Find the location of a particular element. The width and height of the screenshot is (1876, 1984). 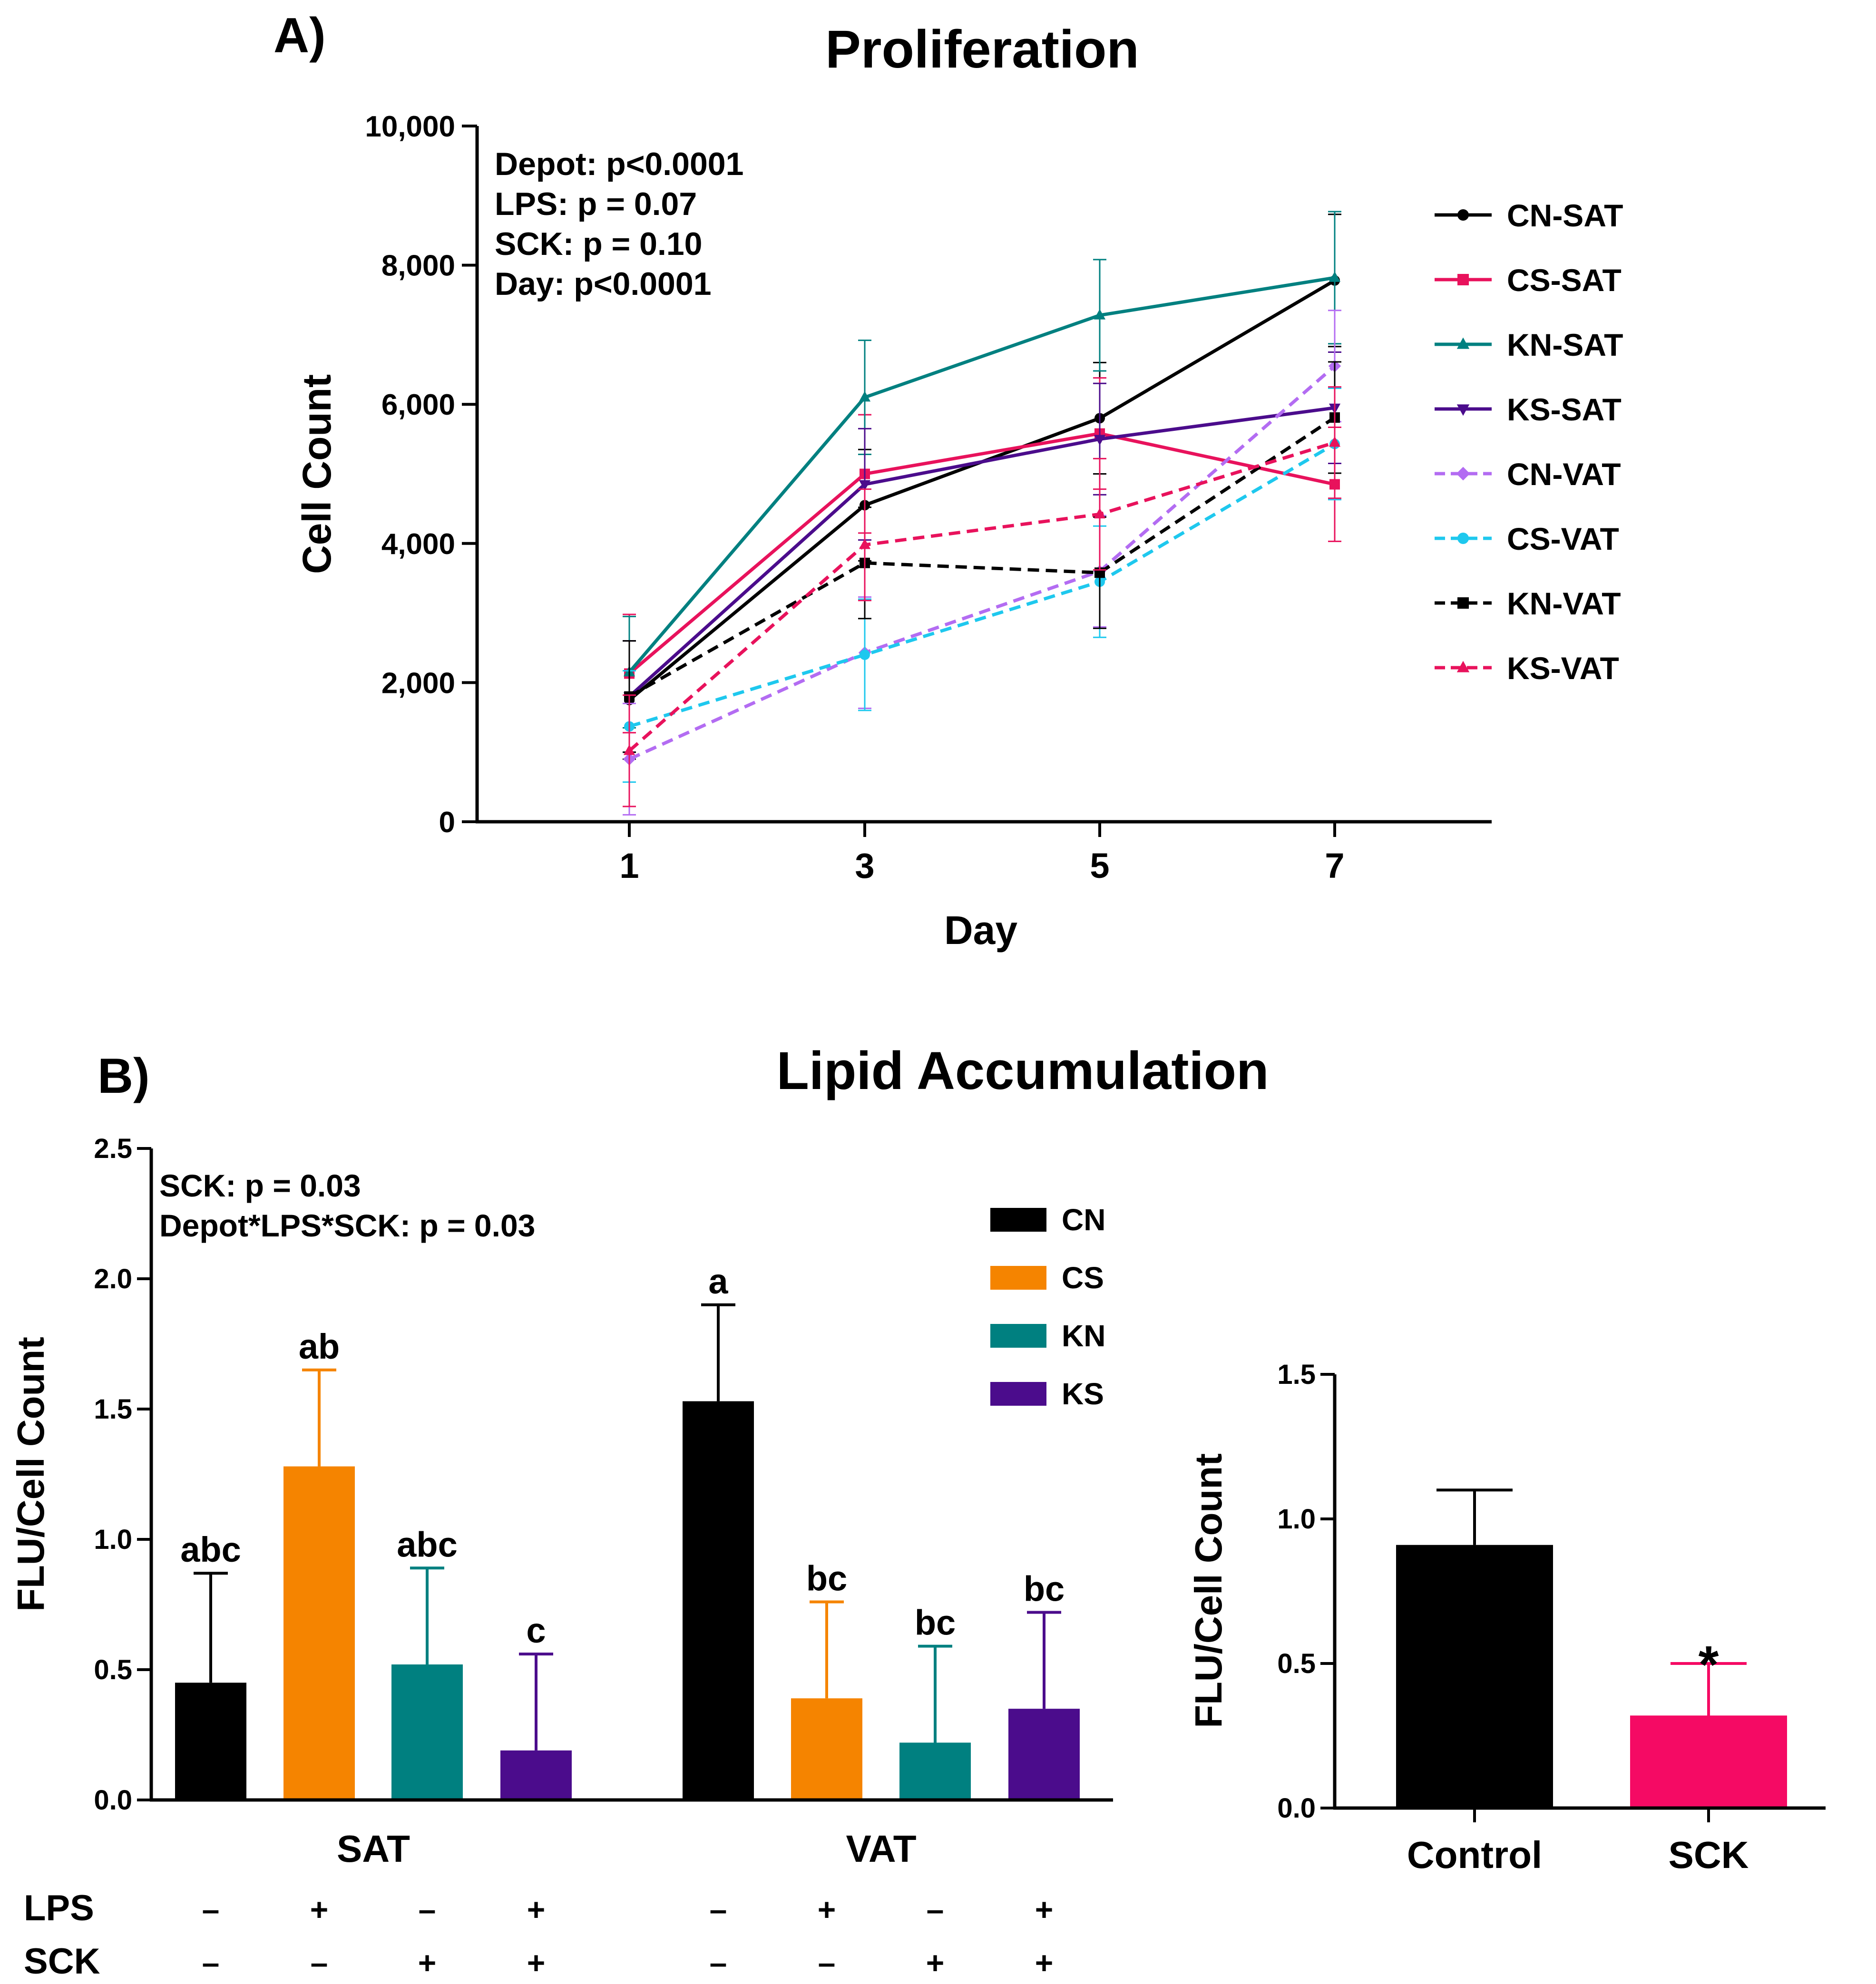

proliferation-series is located at coordinates (982, 514).